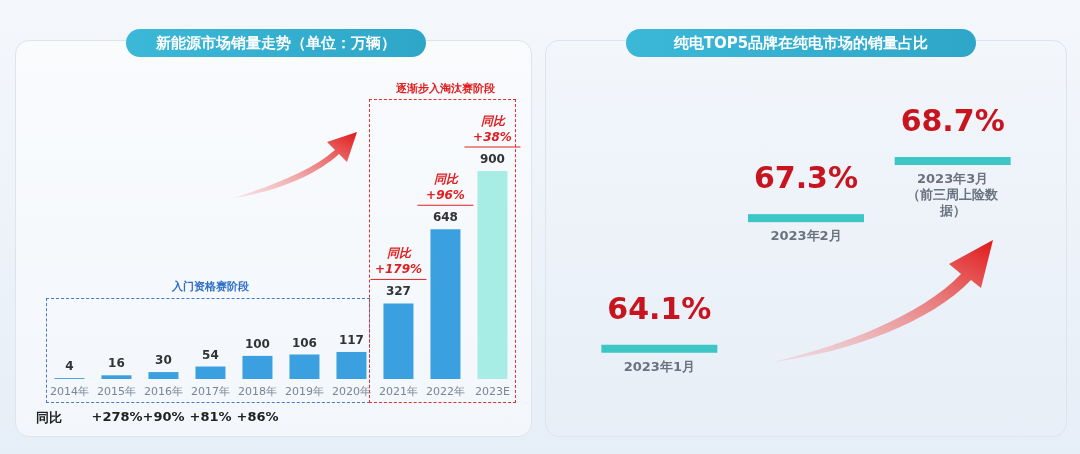 This screenshot has height=454, width=1080. What do you see at coordinates (69, 366) in the screenshot?
I see `data-label: 4` at bounding box center [69, 366].